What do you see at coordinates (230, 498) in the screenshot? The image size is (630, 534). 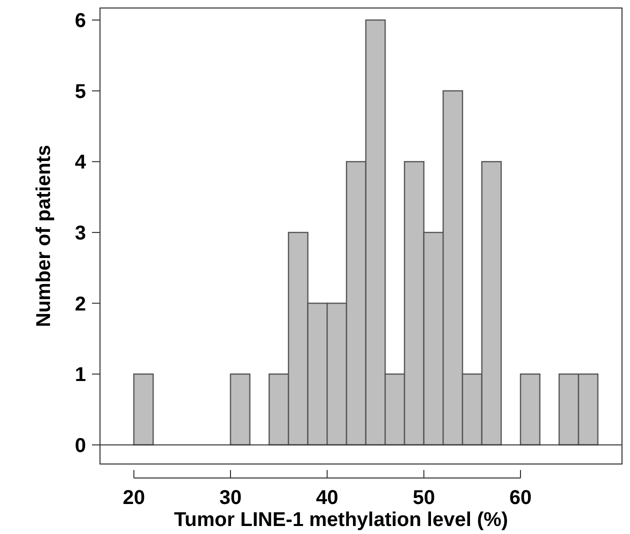 I see `x-tick-label: 30` at bounding box center [230, 498].